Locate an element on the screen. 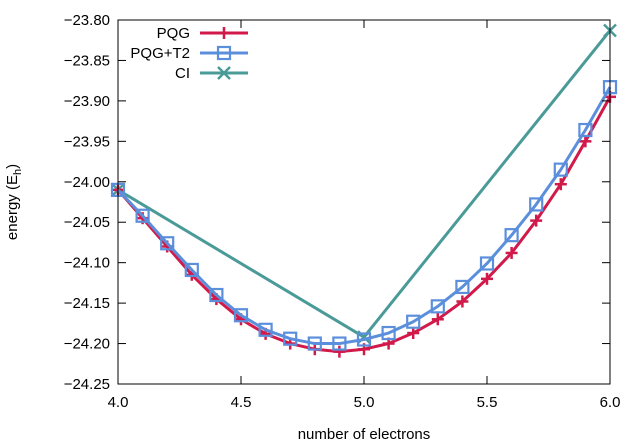 The image size is (626, 443). legend: PQG PQG+T2 CI is located at coordinates (189, 53).